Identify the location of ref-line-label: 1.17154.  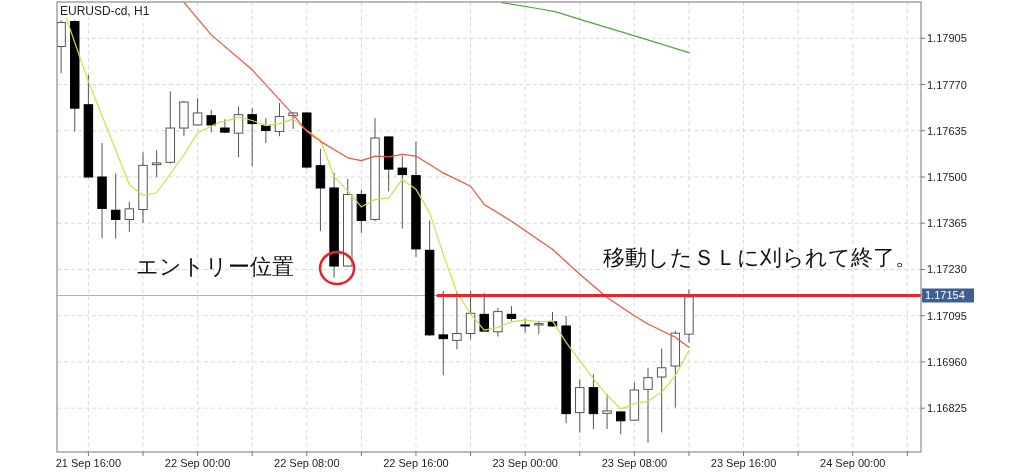
(945, 295).